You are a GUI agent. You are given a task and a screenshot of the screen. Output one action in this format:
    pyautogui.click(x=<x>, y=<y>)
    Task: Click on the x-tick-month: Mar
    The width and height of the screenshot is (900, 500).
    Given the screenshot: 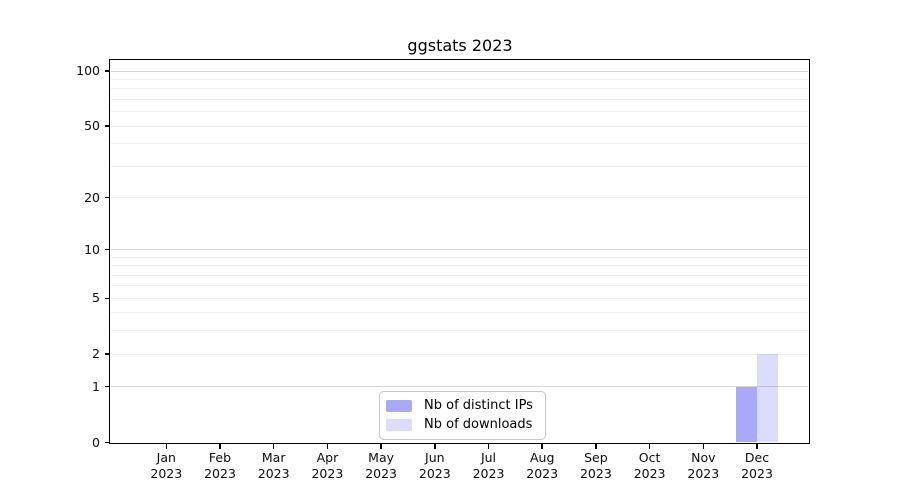 What is the action you would take?
    pyautogui.click(x=273, y=457)
    